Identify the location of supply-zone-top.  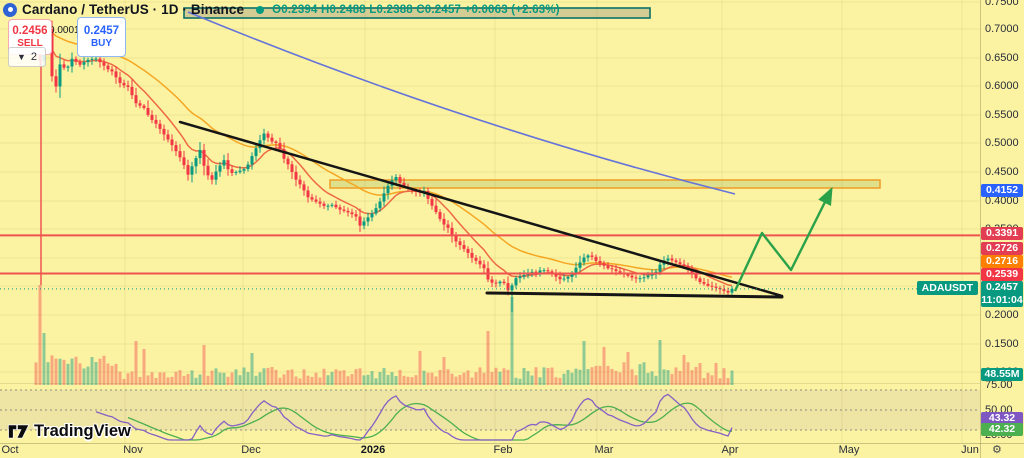
(417, 13).